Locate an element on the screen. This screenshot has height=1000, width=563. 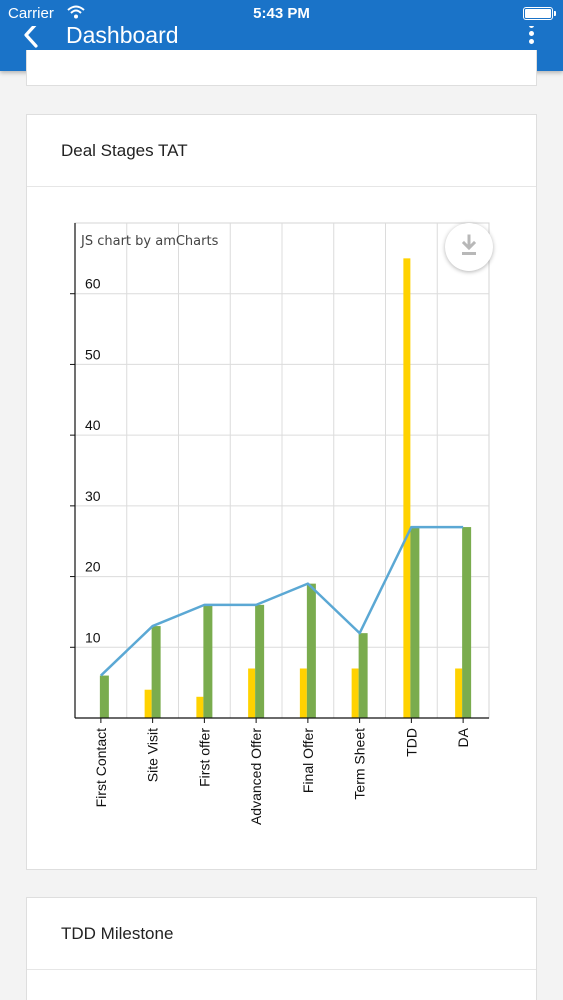
x-tick-label: Advanced Offer is located at coordinates (256, 776).